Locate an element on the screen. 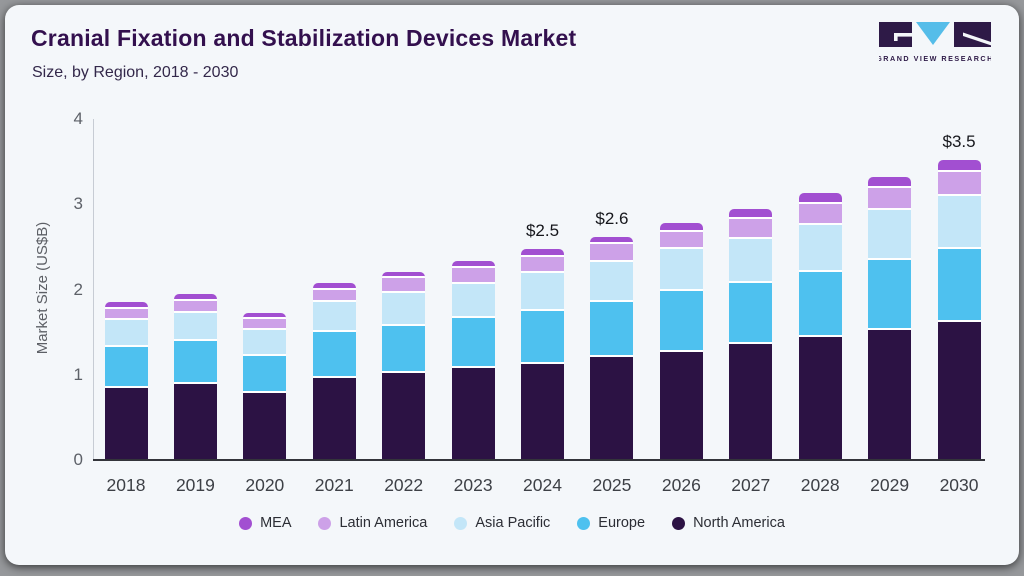  y-axis-line is located at coordinates (93, 289).